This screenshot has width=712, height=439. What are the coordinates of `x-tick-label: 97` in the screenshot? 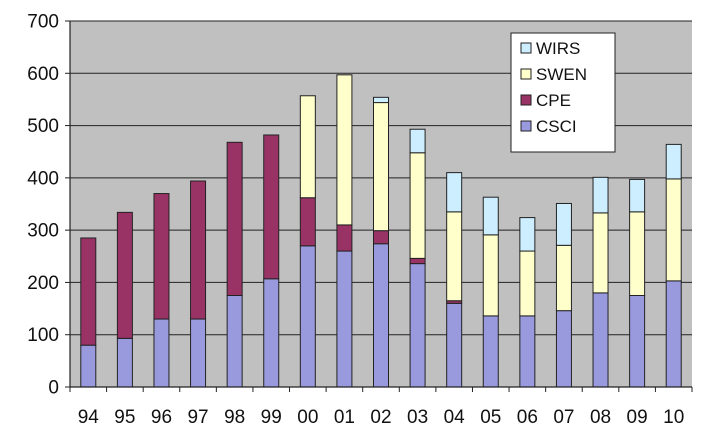 It's located at (197, 417).